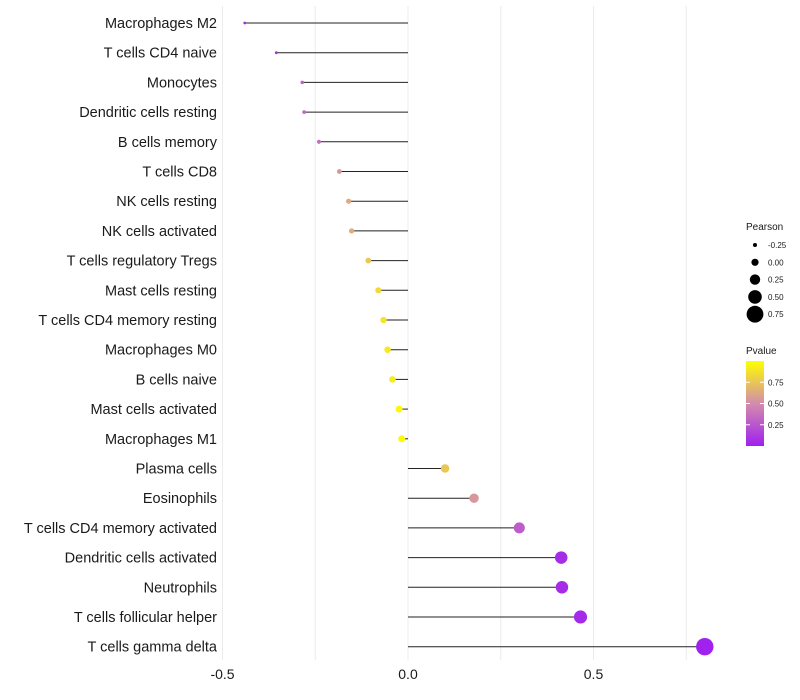 The width and height of the screenshot is (800, 700). Describe the element at coordinates (161, 440) in the screenshot. I see `category-label: Macrophages M1` at that location.